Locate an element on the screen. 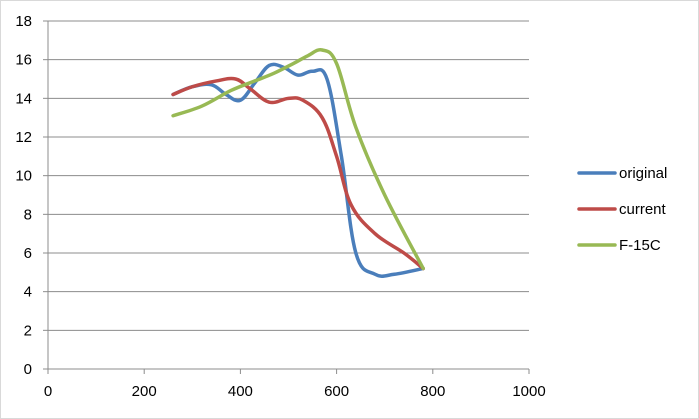  legend-label-f-15c: F-15C is located at coordinates (640, 245).